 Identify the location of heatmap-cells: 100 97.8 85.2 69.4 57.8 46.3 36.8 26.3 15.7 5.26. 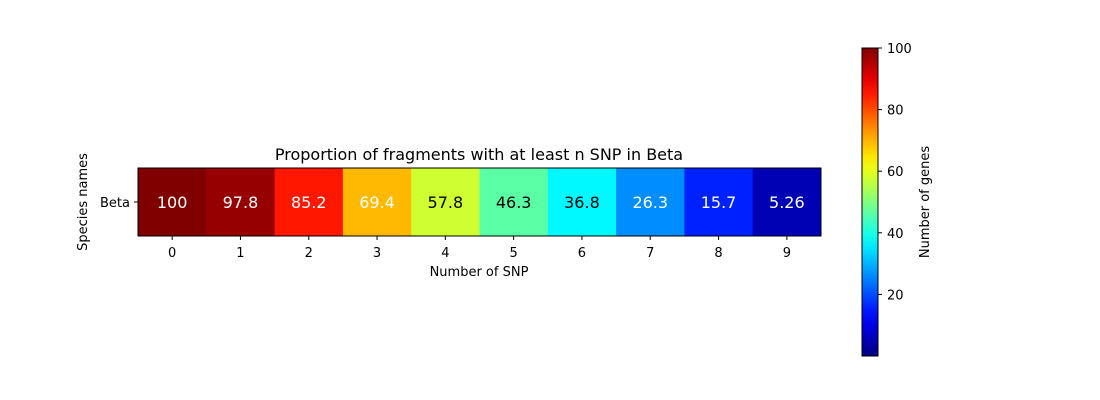
(480, 202).